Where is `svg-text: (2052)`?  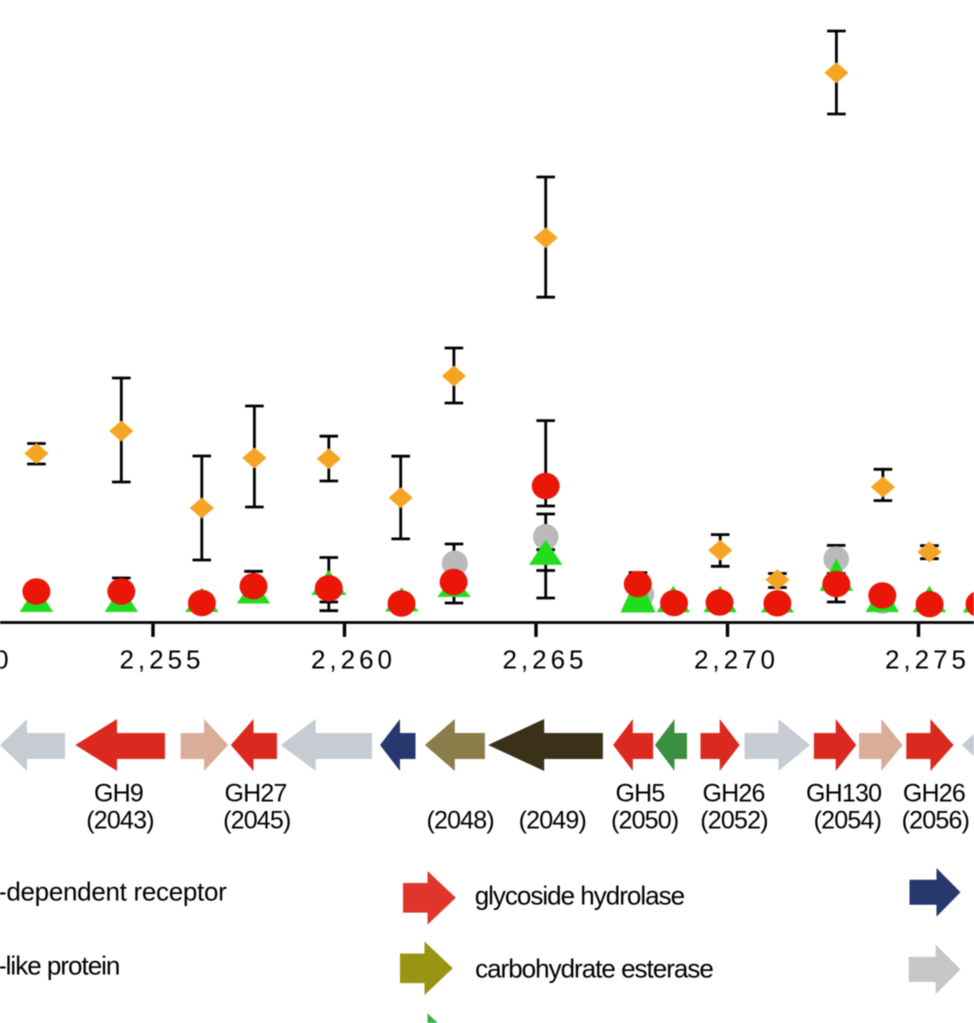
svg-text: (2052) is located at coordinates (733, 821).